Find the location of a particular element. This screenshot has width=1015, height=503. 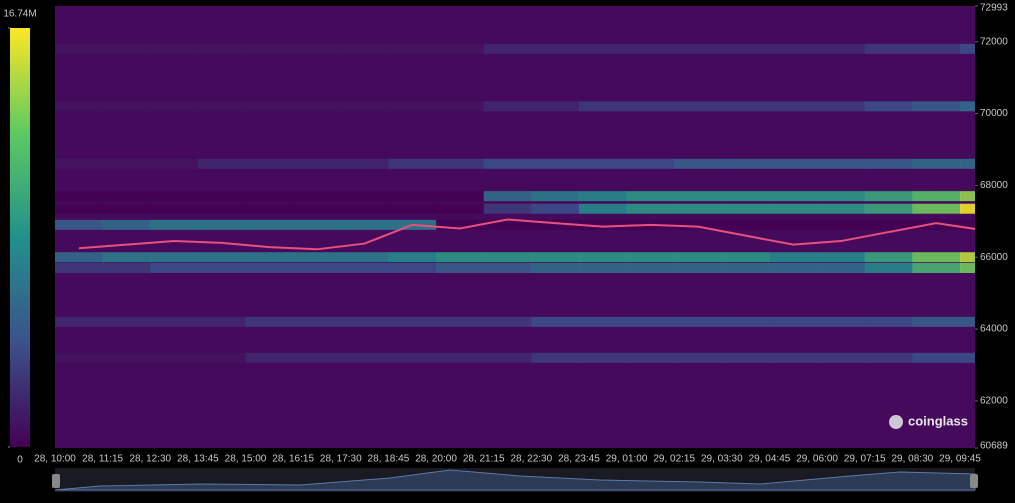

y-tick-label: 66000 is located at coordinates (994, 257).